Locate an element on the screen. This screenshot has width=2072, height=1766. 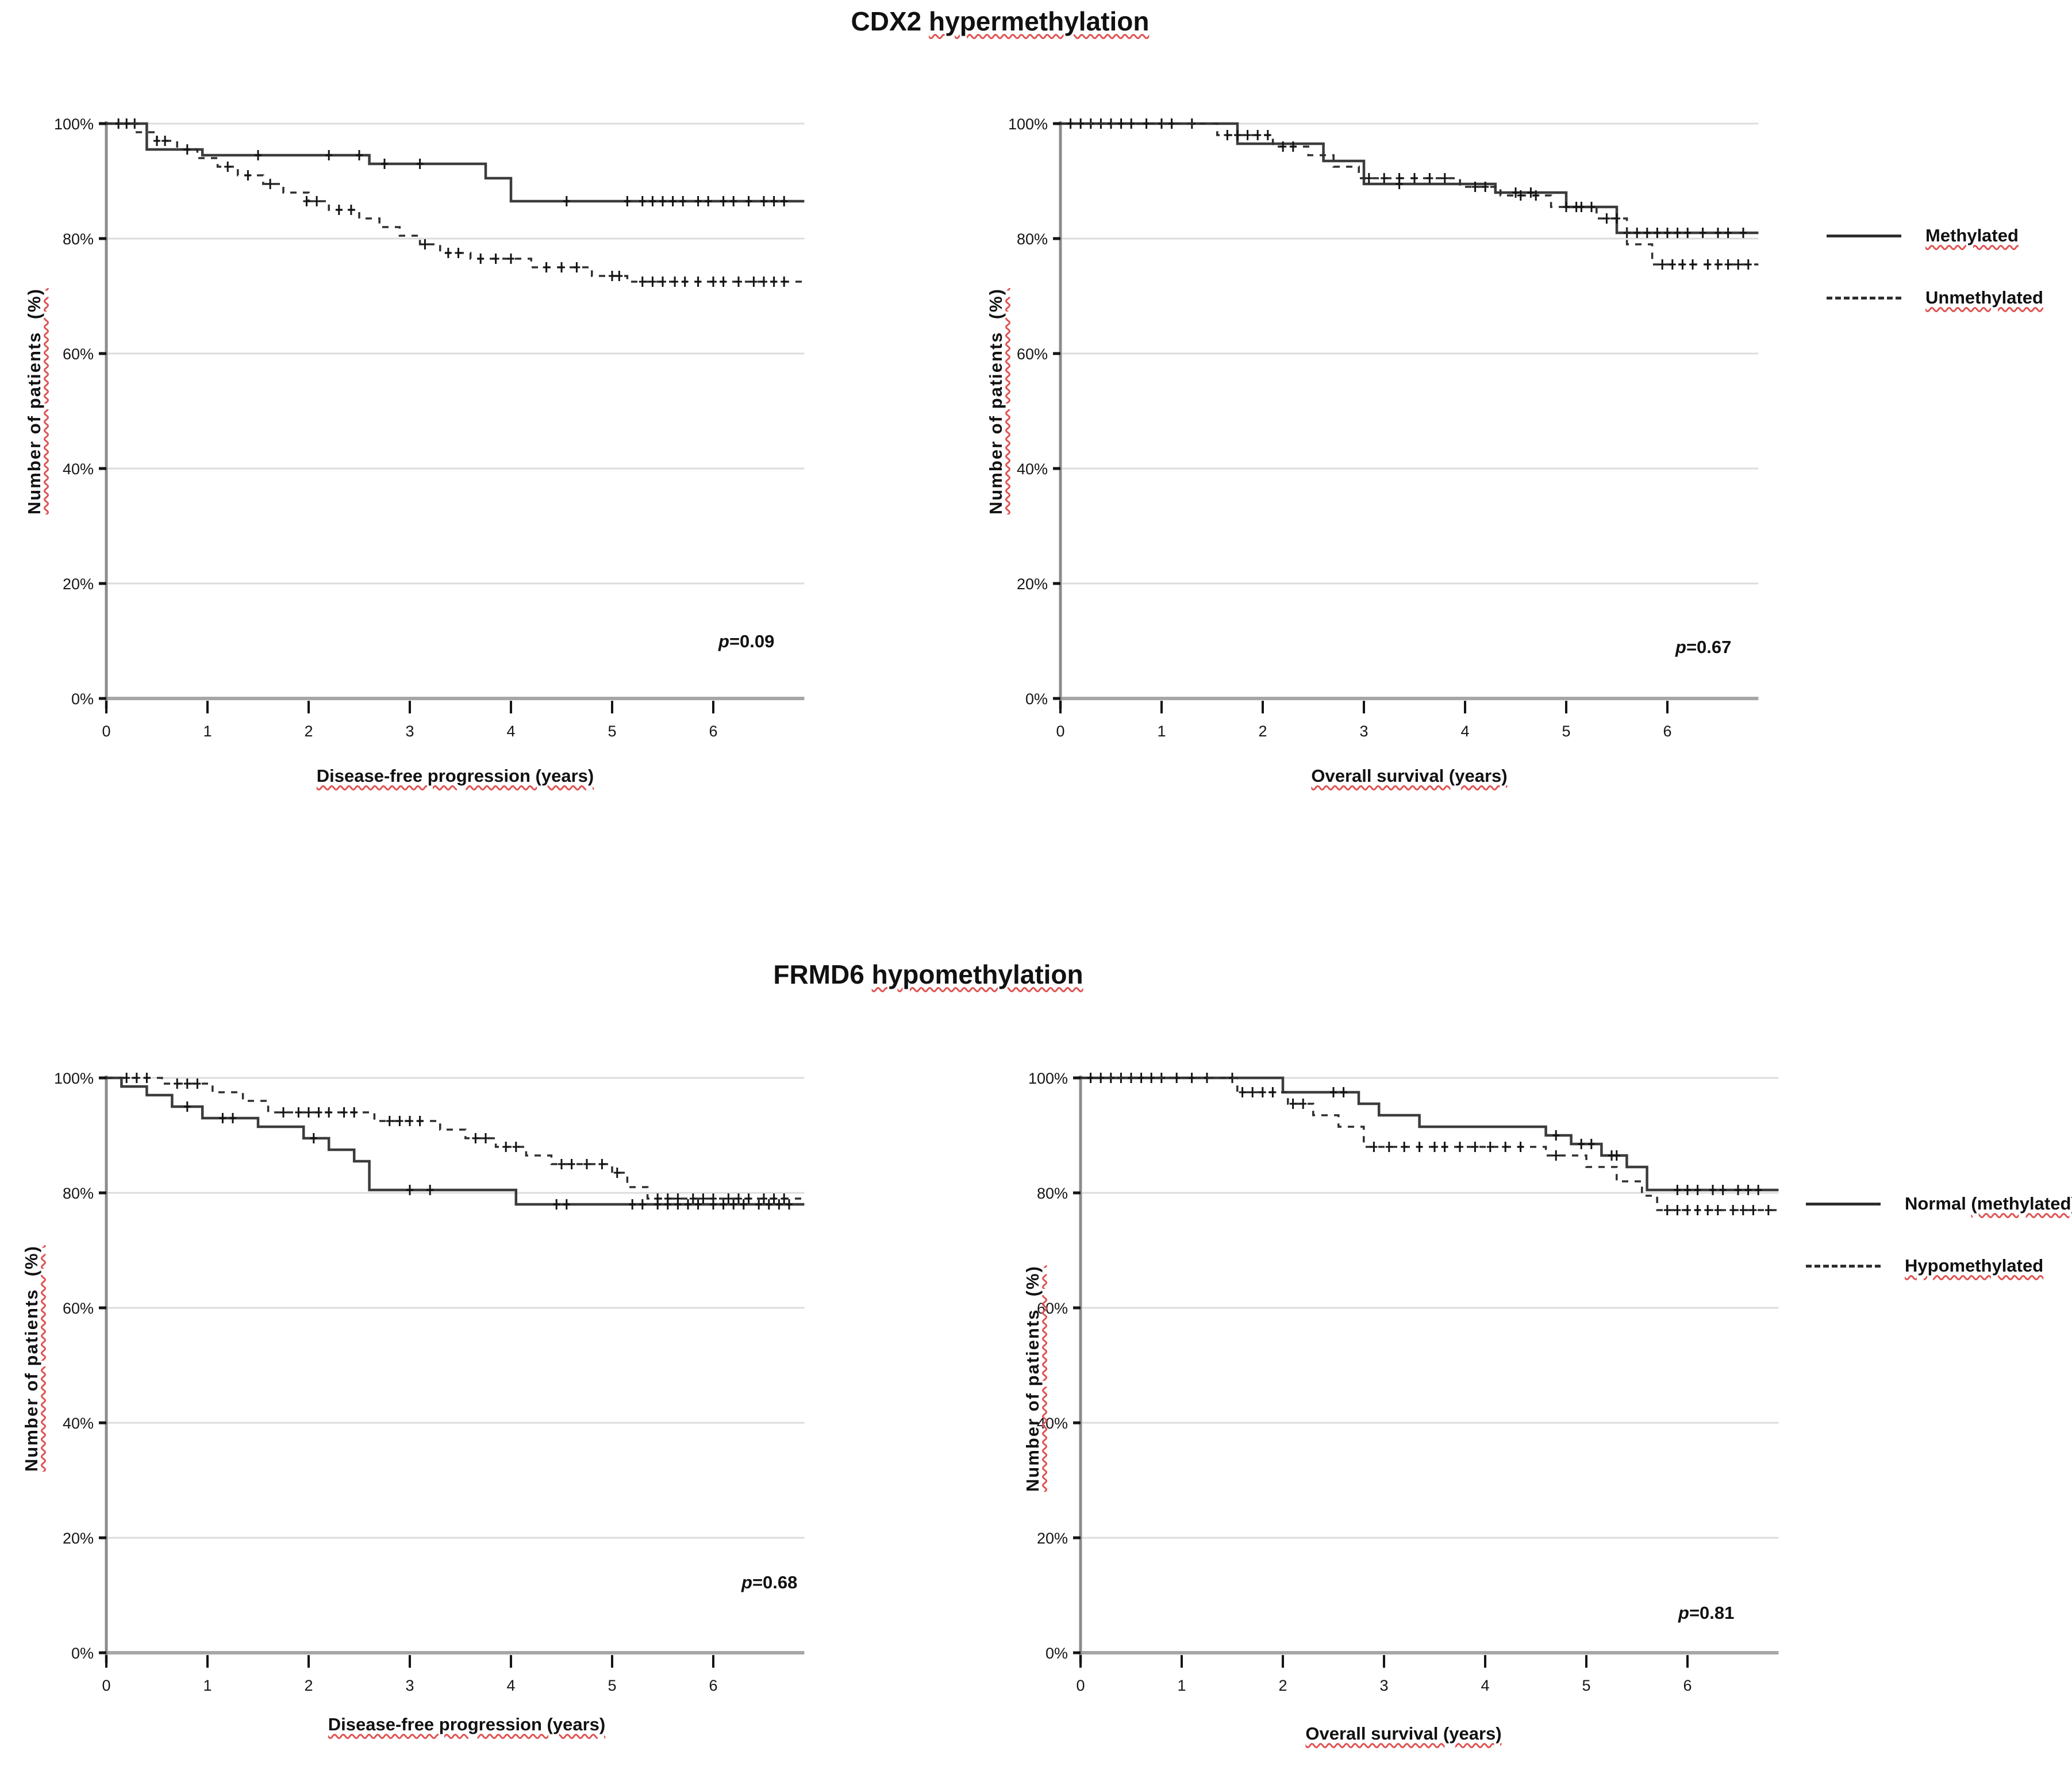
p-value-cdx2-os: p=0.67 is located at coordinates (1703, 647).